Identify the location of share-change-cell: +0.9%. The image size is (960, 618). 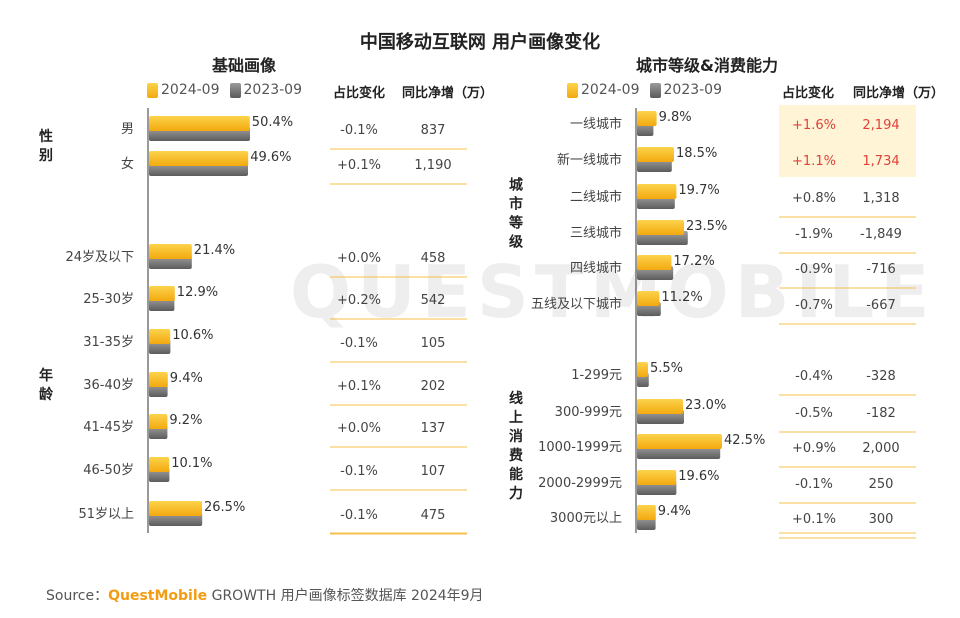
(814, 448).